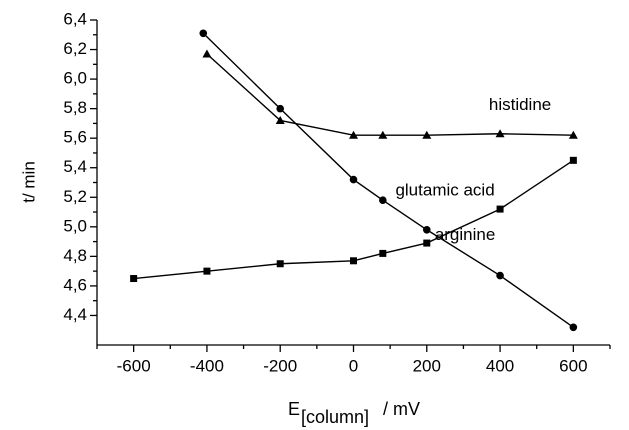  I want to click on x-tick-label: 0, so click(353, 365).